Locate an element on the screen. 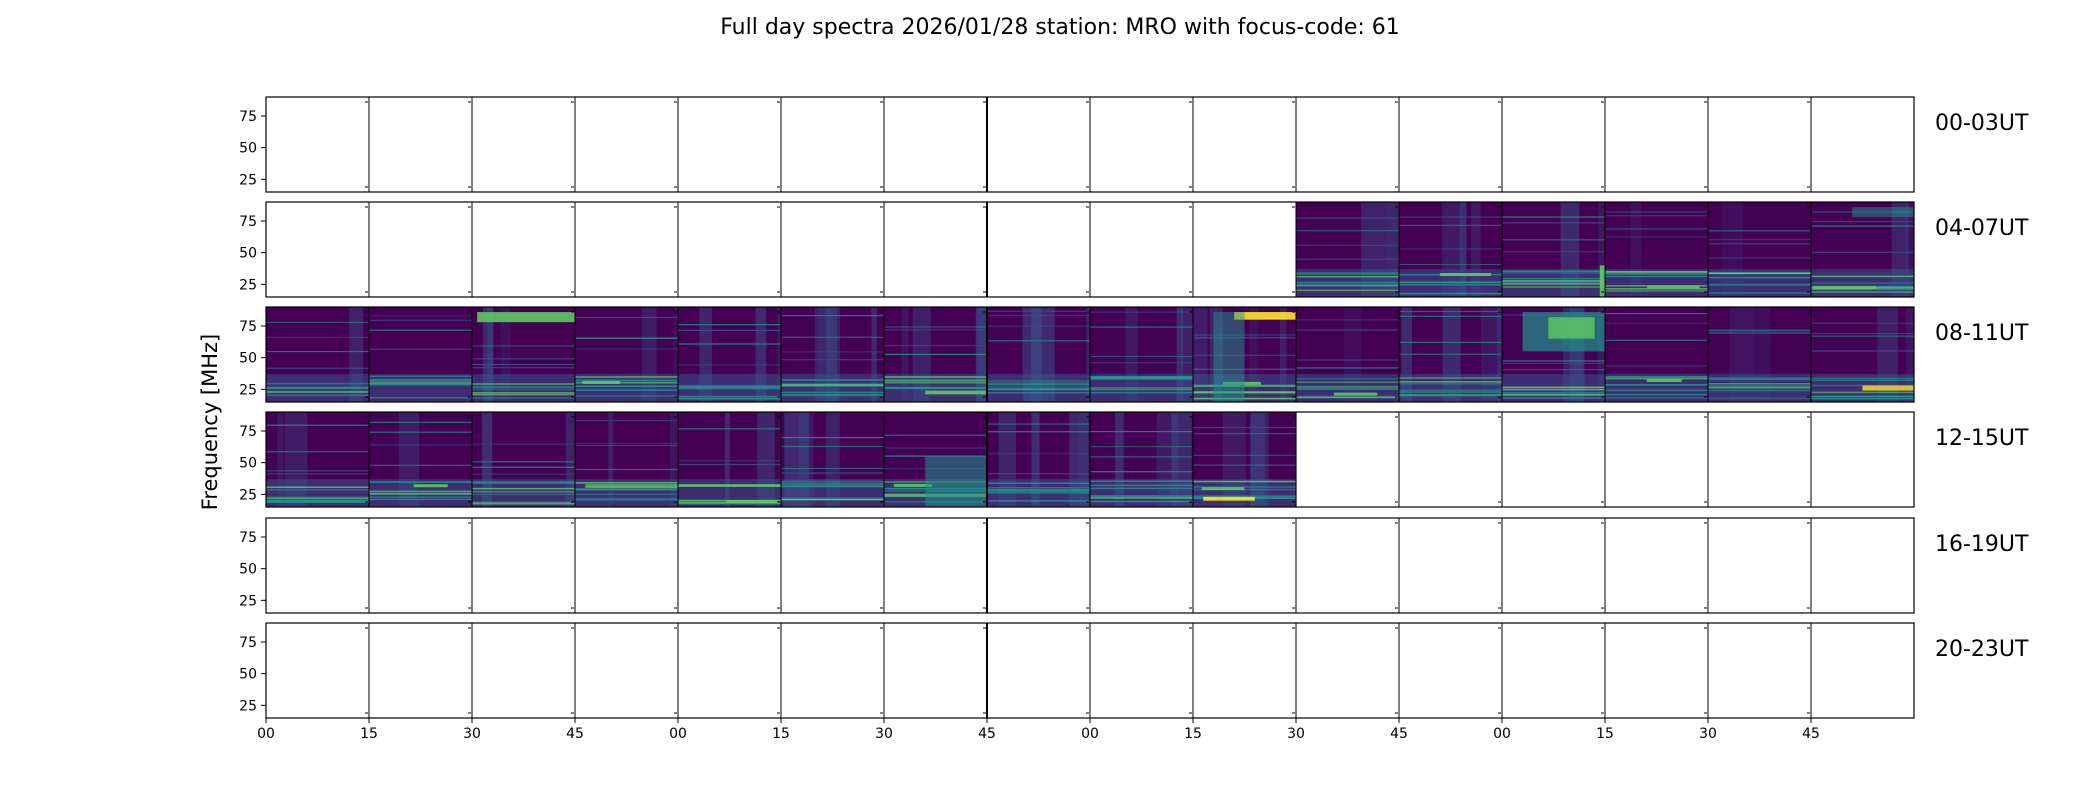 This screenshot has height=800, width=2100. x-tick-label: 00 is located at coordinates (266, 734).